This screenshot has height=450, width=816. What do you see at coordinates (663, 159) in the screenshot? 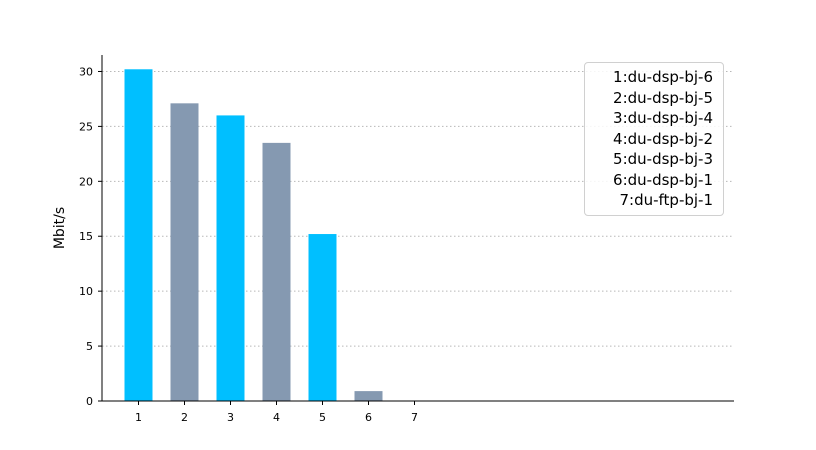
I see `legend-entry: 5:du-dsp-bj-3` at bounding box center [663, 159].